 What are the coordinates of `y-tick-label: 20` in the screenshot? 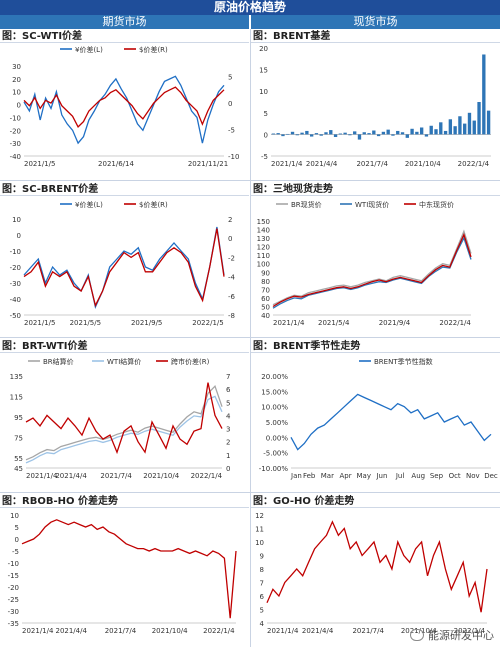 It's located at (263, 49).